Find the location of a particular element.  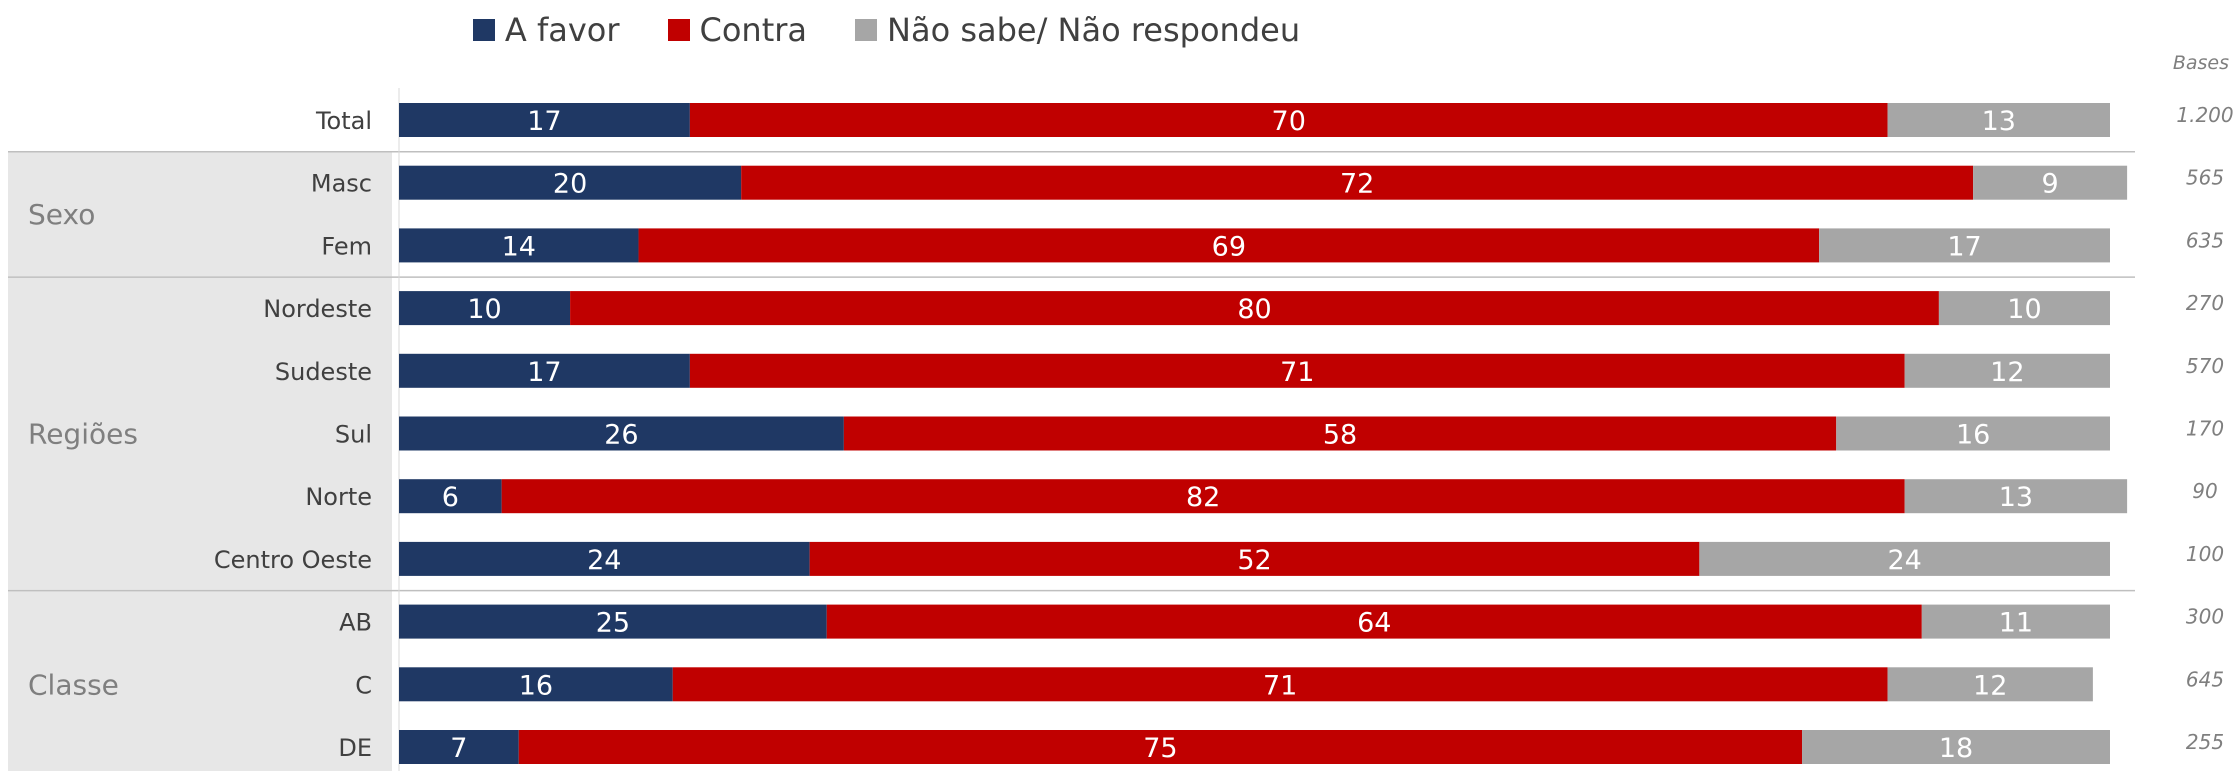

data-label-a-favor: 25 is located at coordinates (613, 623).